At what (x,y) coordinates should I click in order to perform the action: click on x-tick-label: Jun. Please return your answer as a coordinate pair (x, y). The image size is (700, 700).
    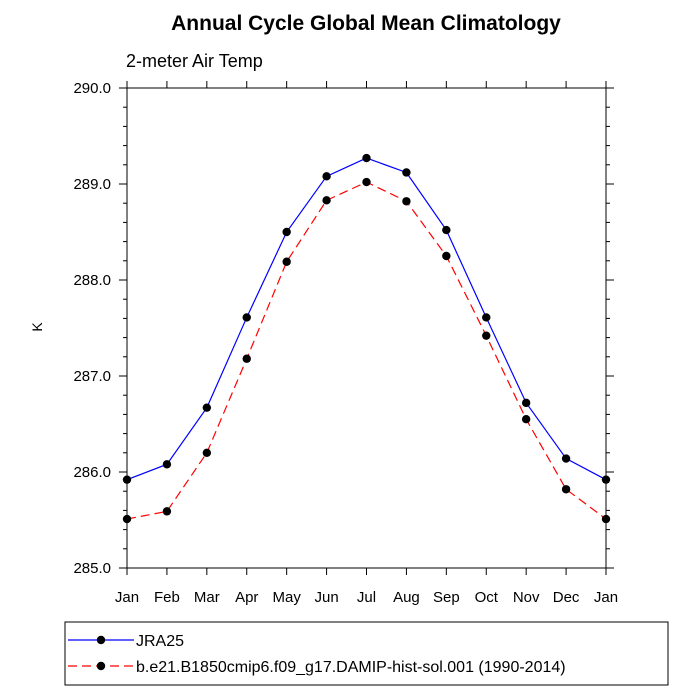
    Looking at the image, I should click on (326, 597).